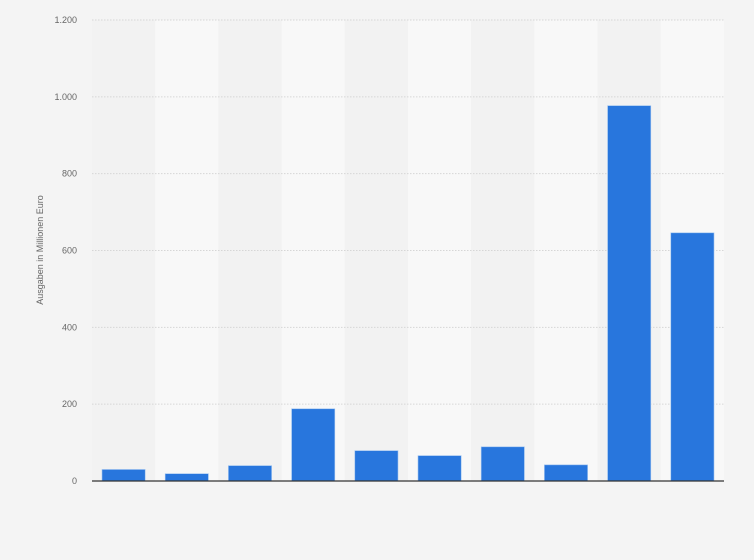 The width and height of the screenshot is (754, 560). What do you see at coordinates (69, 174) in the screenshot?
I see `y-tick-label: 800` at bounding box center [69, 174].